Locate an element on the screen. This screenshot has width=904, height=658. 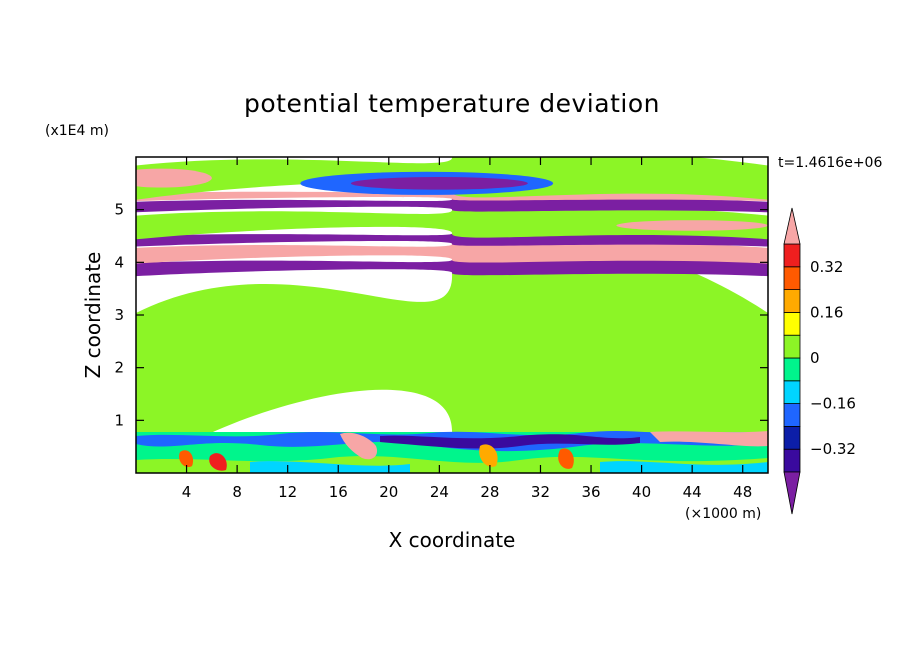
x-tick-label: 8 is located at coordinates (237, 492).